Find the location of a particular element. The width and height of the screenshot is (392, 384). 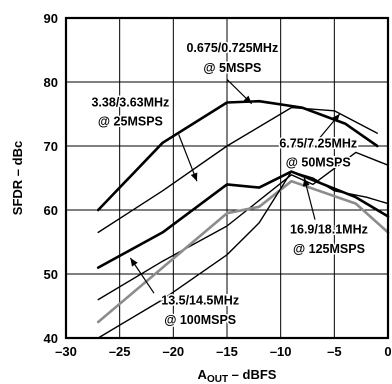

x-axis-title-subscript: OUT is located at coordinates (217, 379).